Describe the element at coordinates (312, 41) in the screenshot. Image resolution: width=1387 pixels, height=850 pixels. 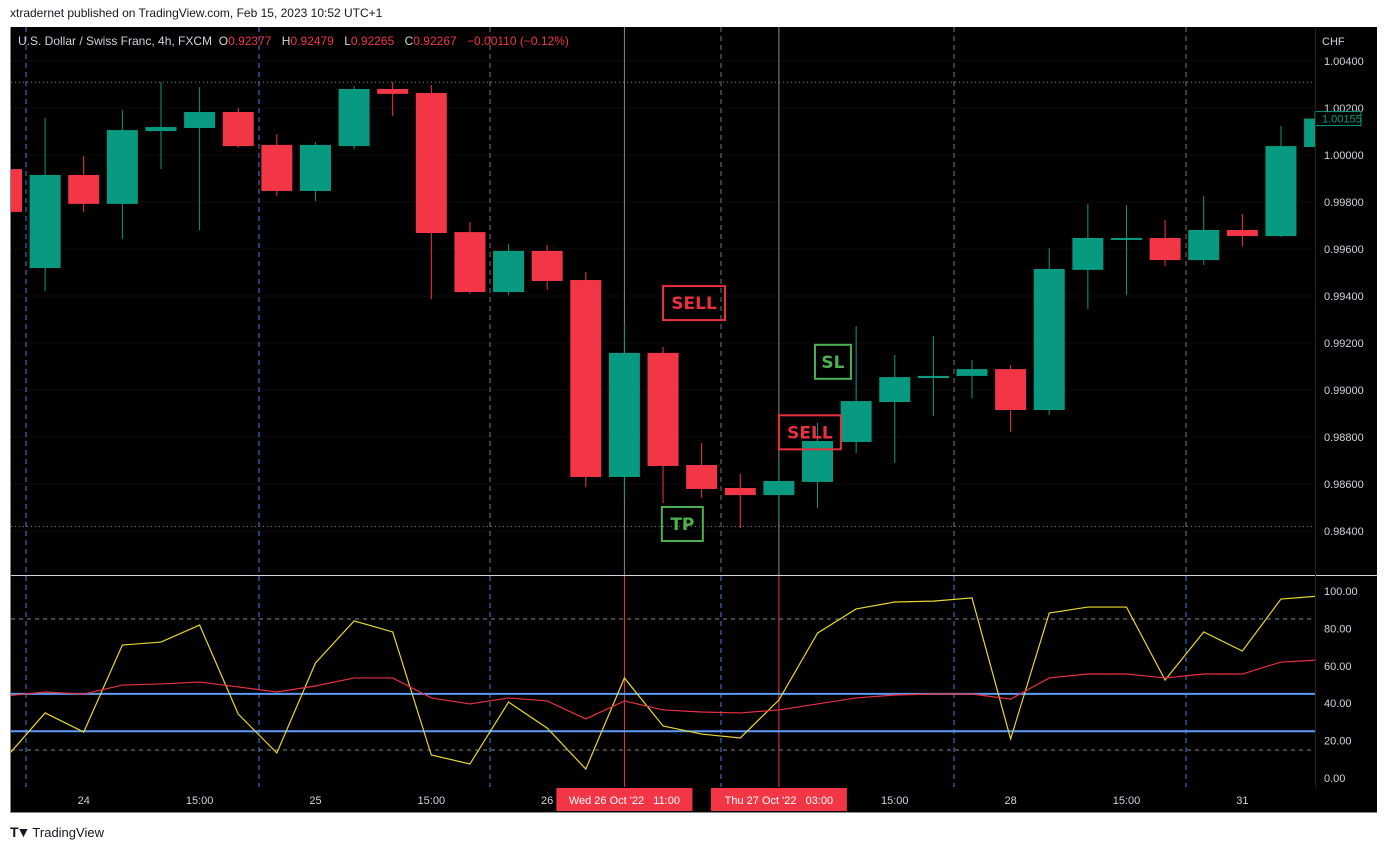
I see `high-value: 0.92479` at that location.